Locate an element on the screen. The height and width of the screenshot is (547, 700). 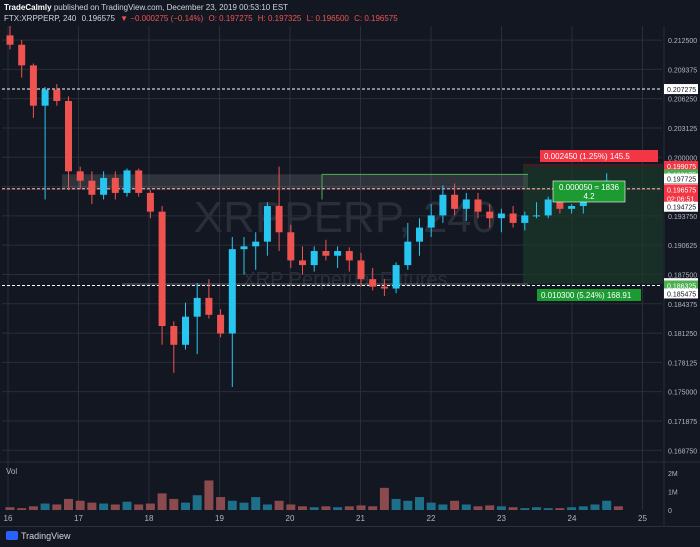
resistance-zone is located at coordinates (295, 181).